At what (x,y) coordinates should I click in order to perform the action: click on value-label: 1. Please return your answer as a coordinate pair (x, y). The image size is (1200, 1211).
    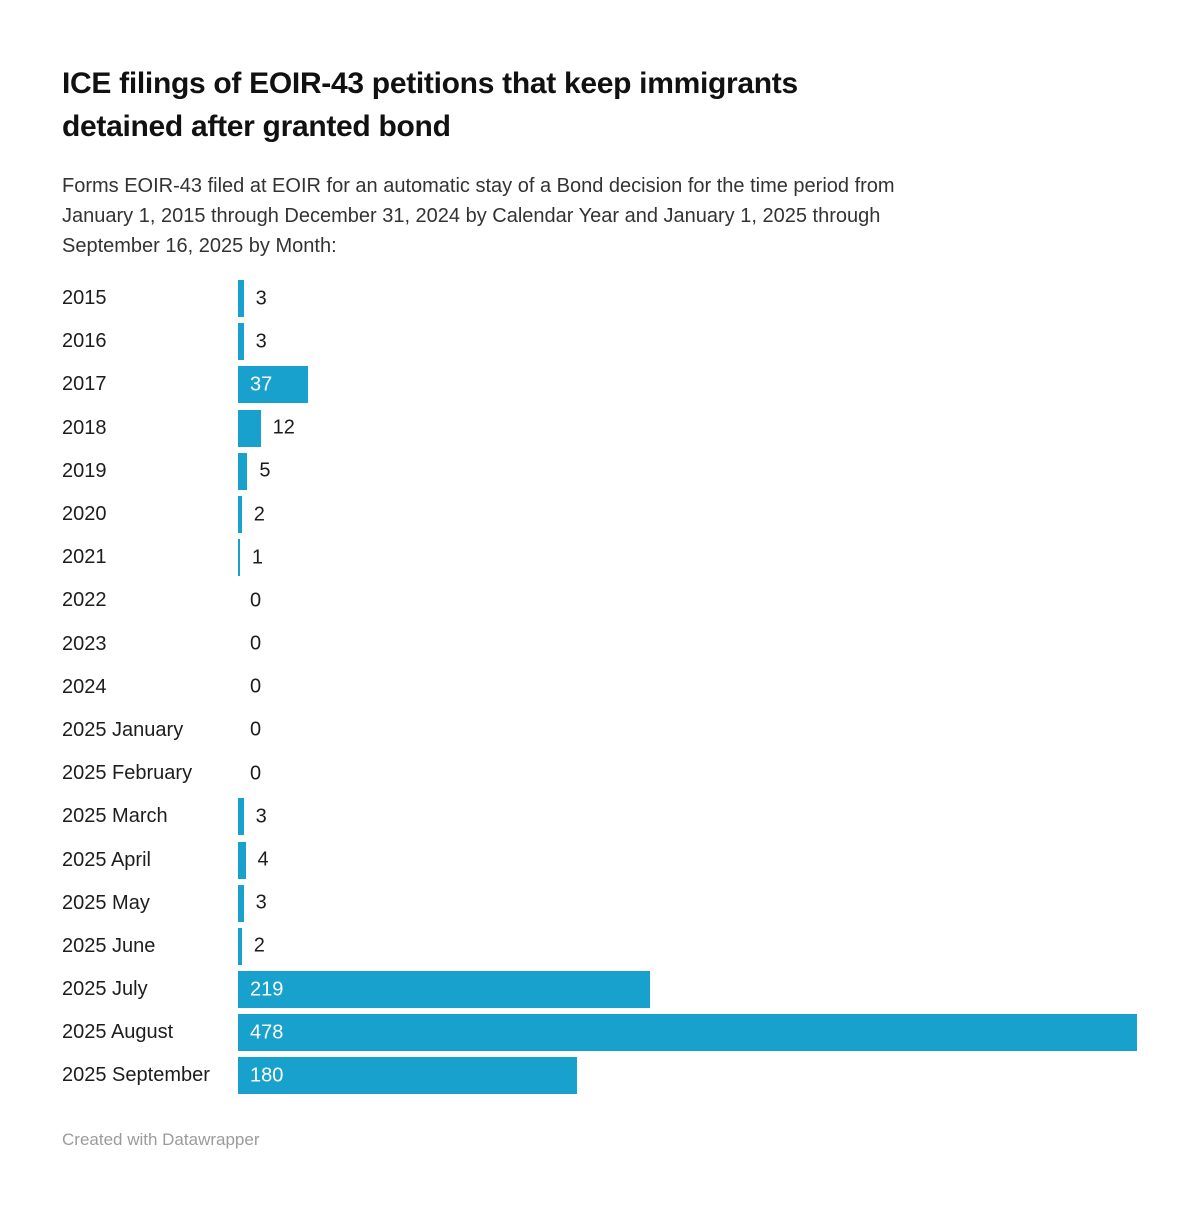
    Looking at the image, I should click on (257, 557).